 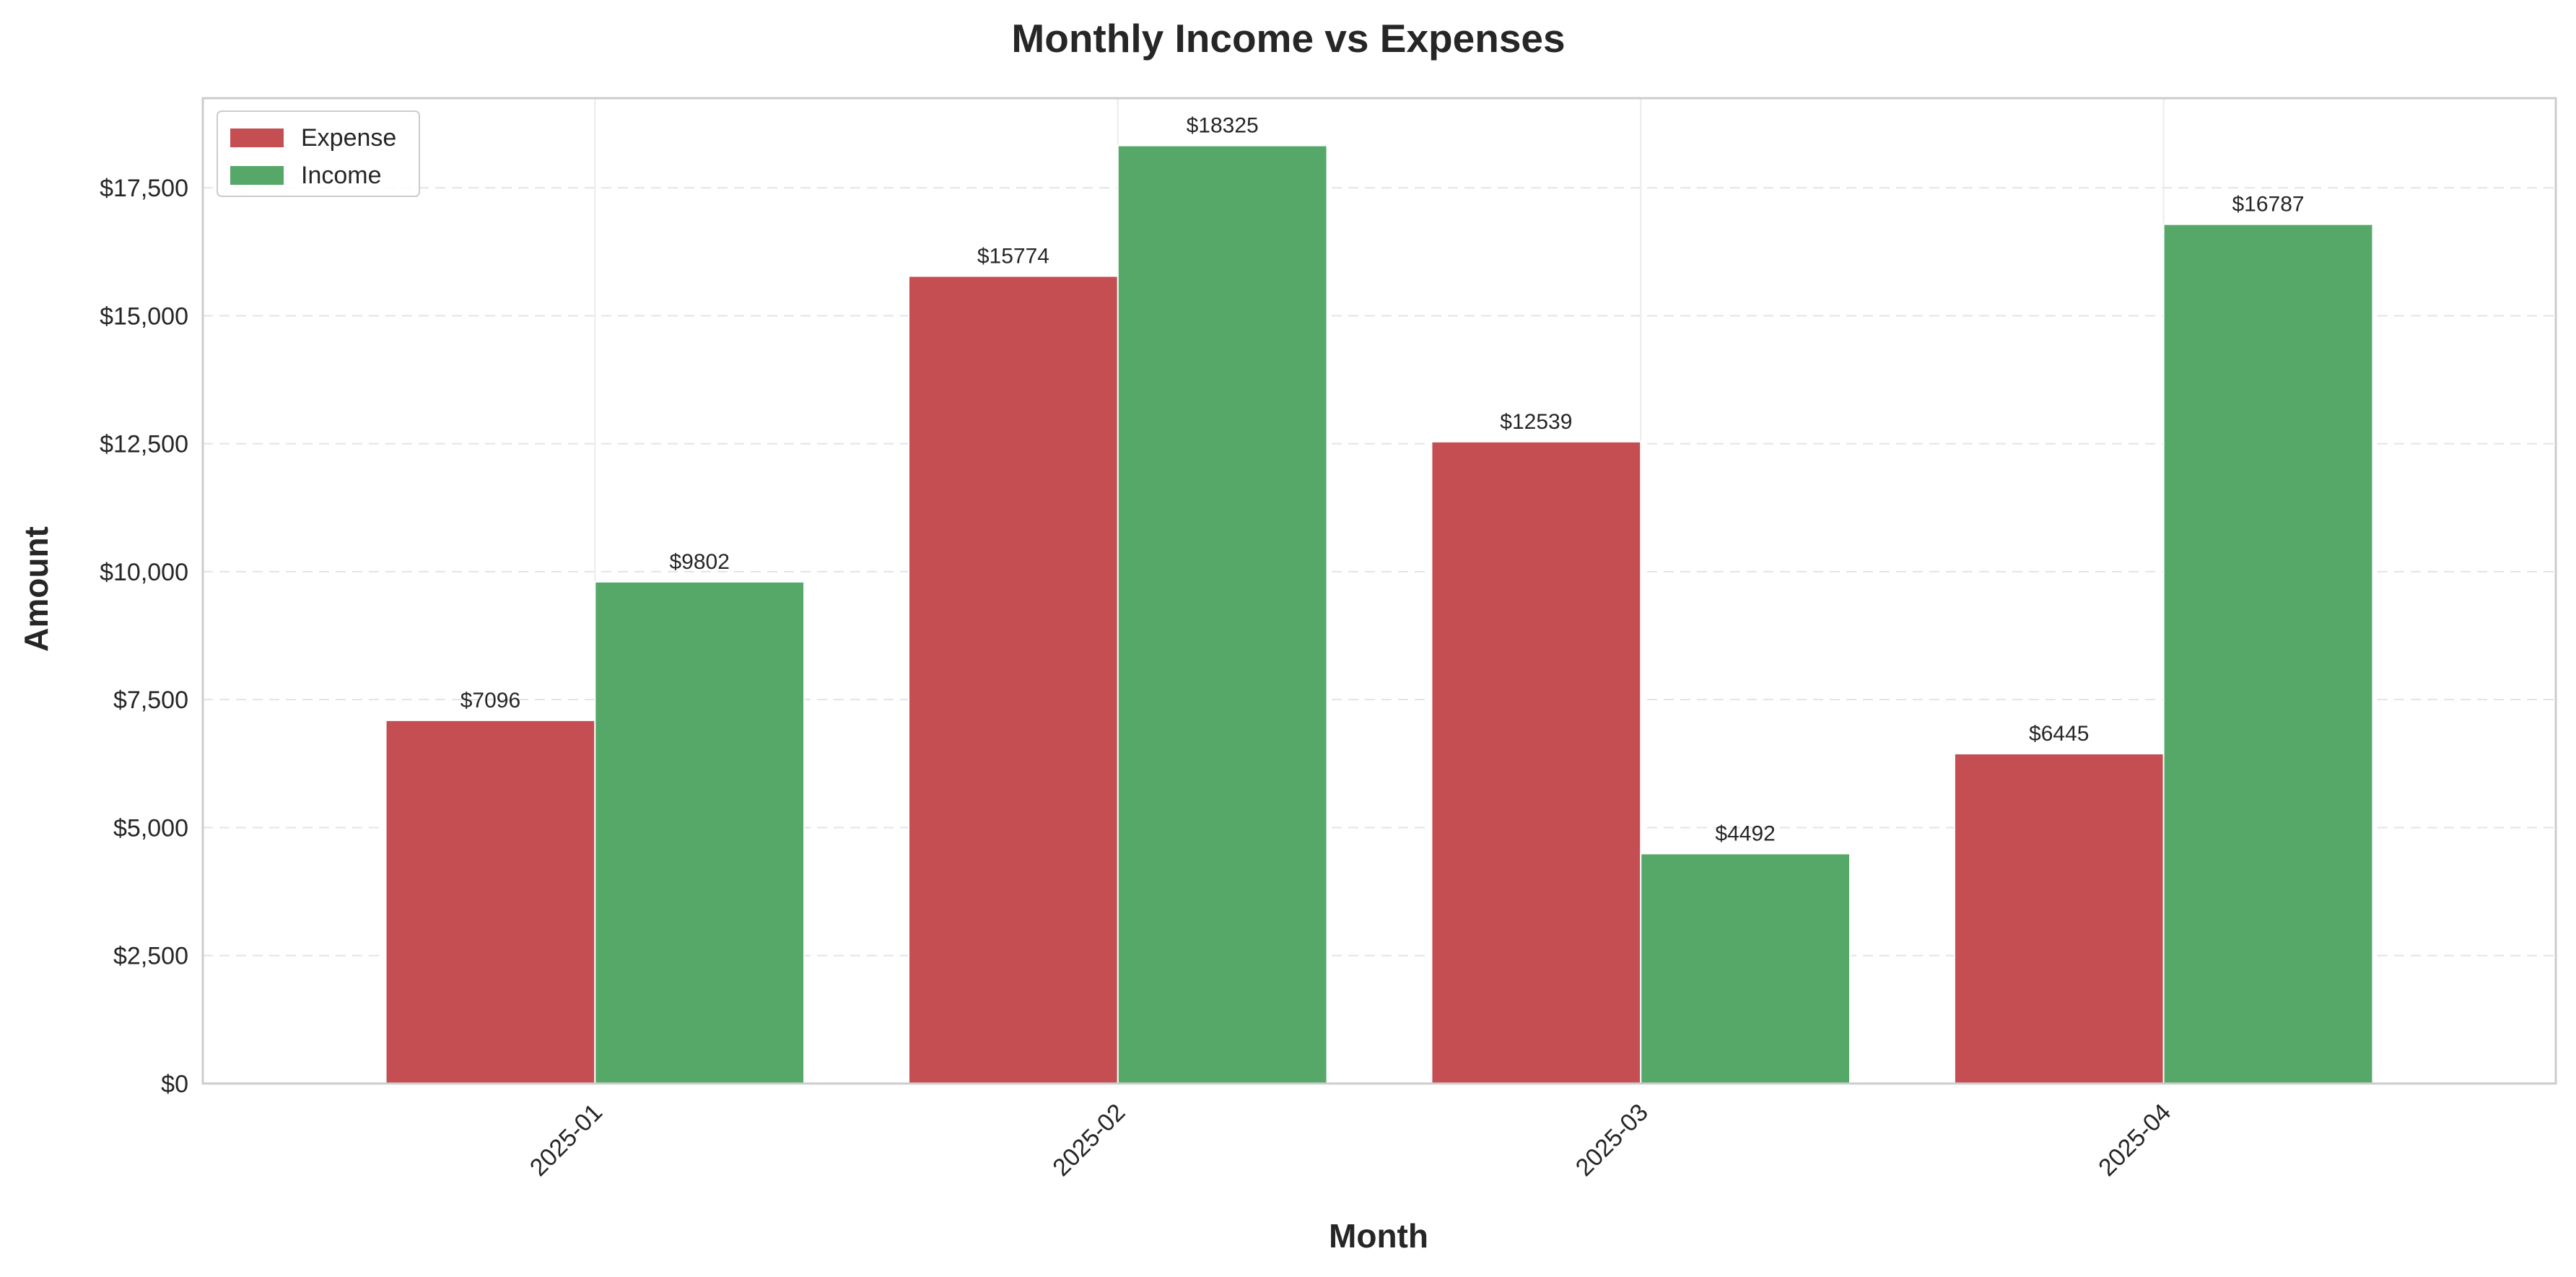 I want to click on legend-swatch-income, so click(x=257, y=175).